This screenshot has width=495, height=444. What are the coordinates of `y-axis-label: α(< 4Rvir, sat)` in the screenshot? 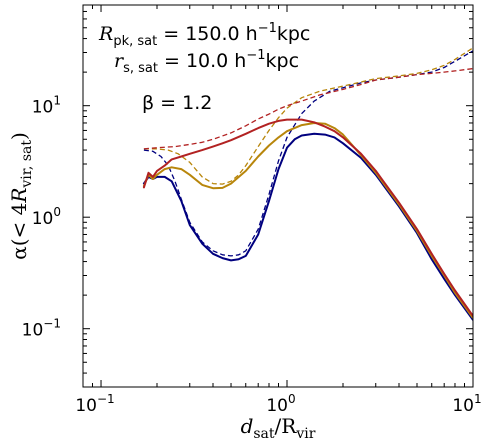 It's located at (21, 196).